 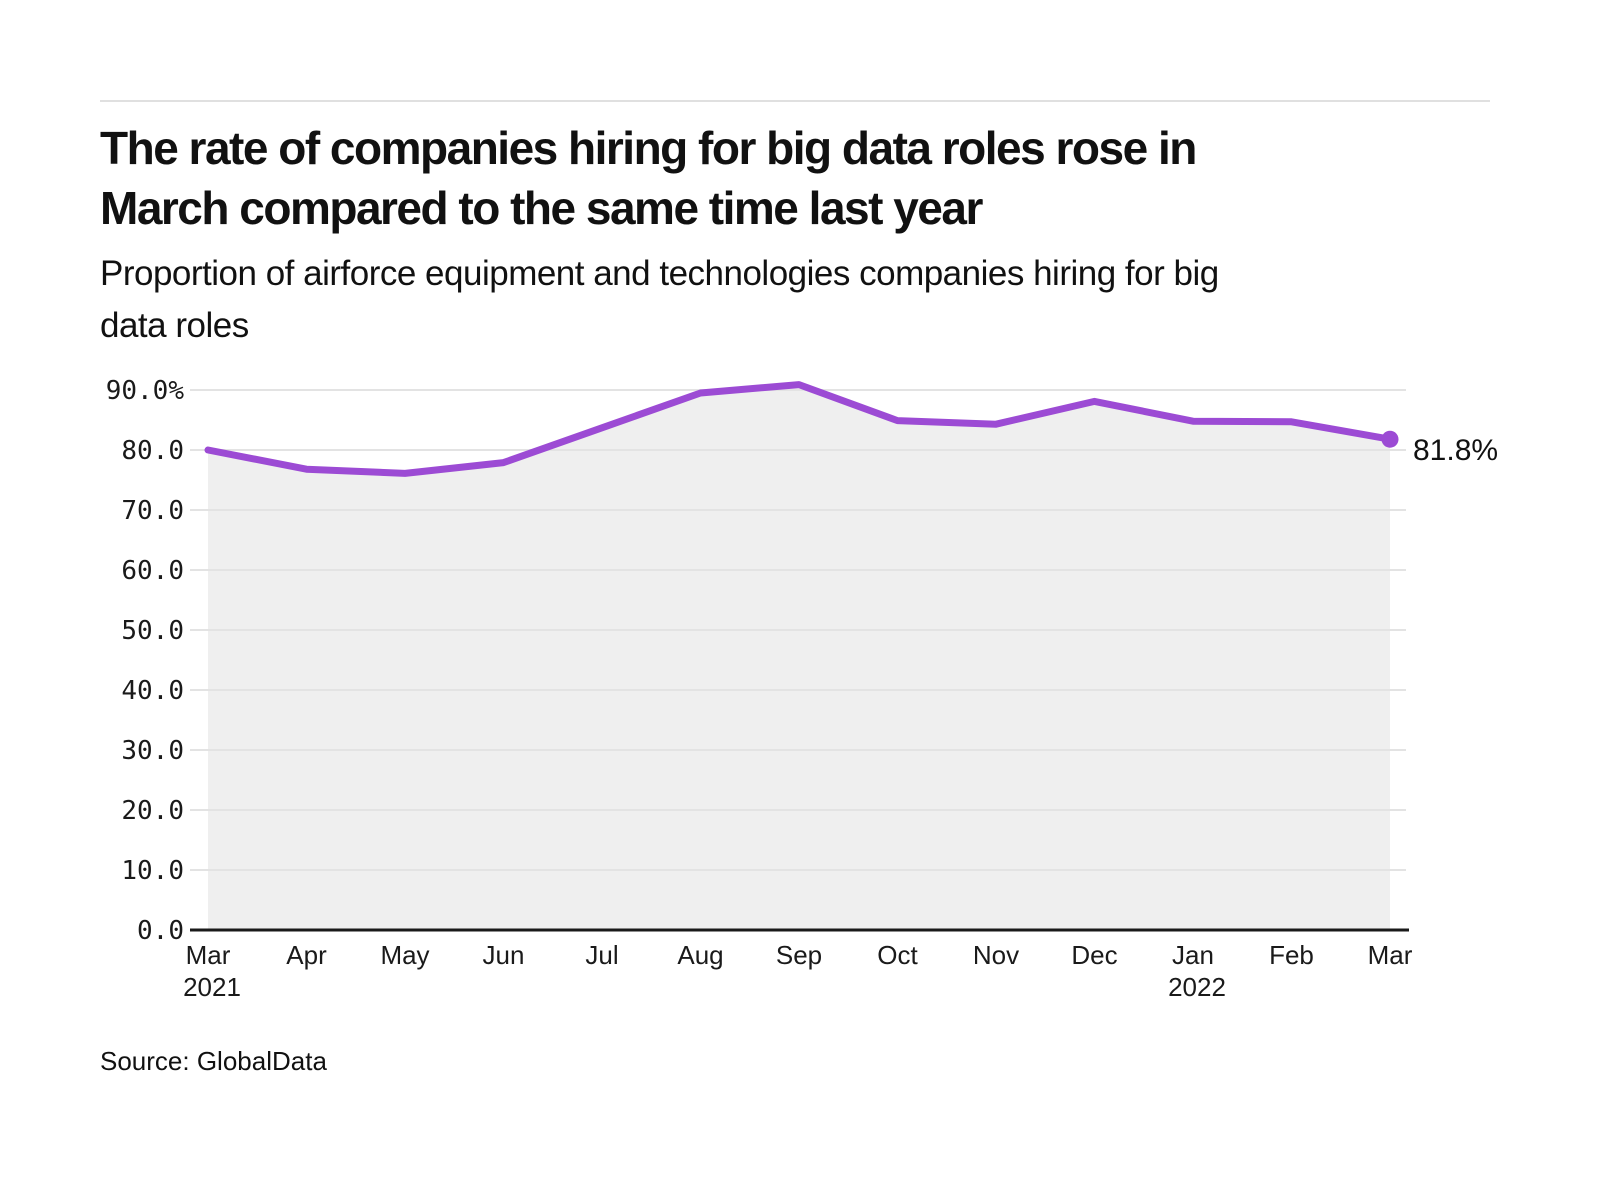 What do you see at coordinates (213, 1061) in the screenshot?
I see `source-note: Source: GlobalData` at bounding box center [213, 1061].